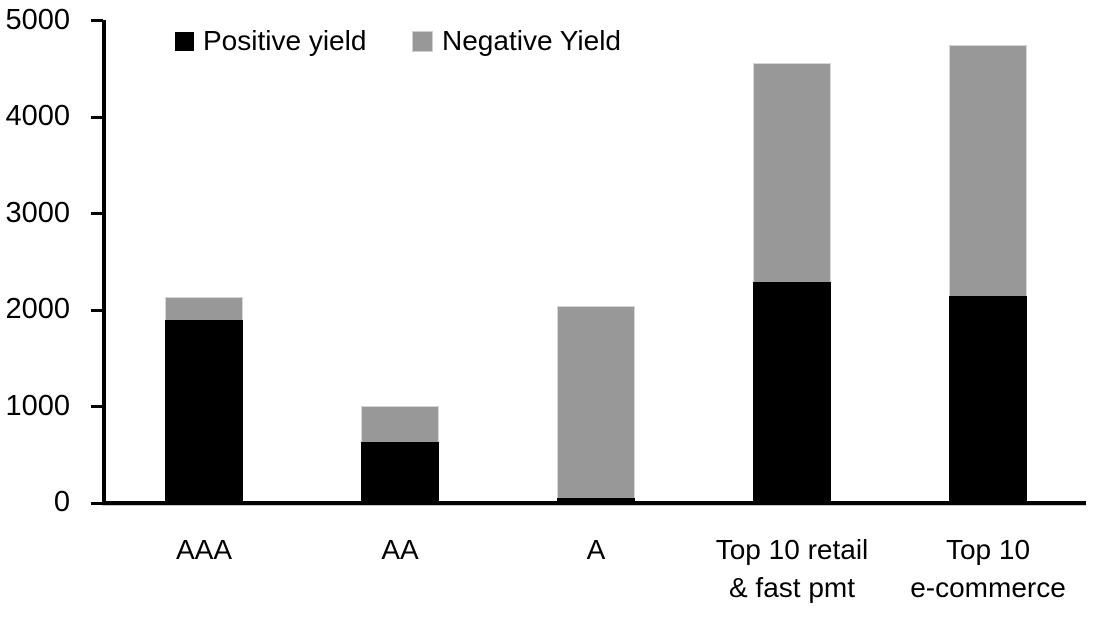 The width and height of the screenshot is (1102, 618). I want to click on legend-item-positive-yield: Positive yield, so click(270, 41).